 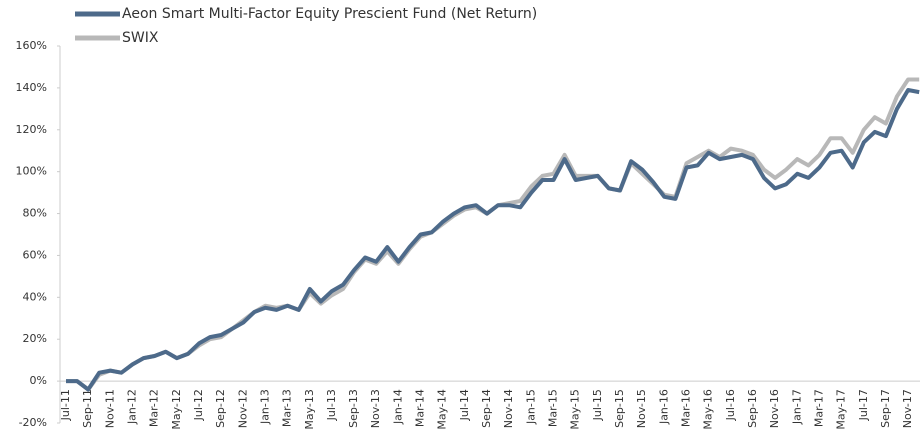 What do you see at coordinates (154, 408) in the screenshot?
I see `x-tick-label: Mar-12` at bounding box center [154, 408].